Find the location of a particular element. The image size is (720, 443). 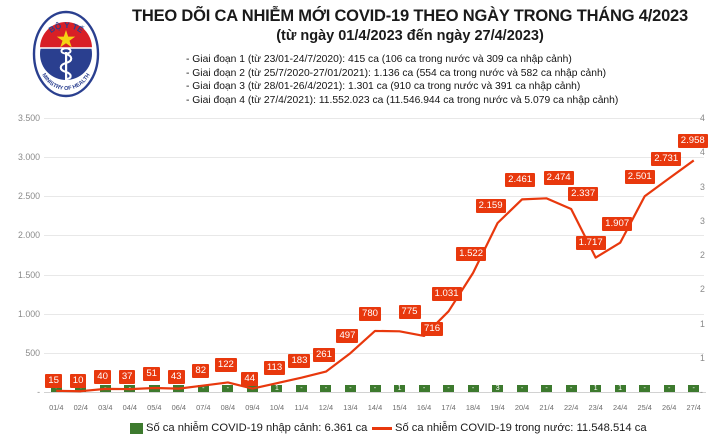

y-axis-left-tick: 1.500 is located at coordinates (28, 274).